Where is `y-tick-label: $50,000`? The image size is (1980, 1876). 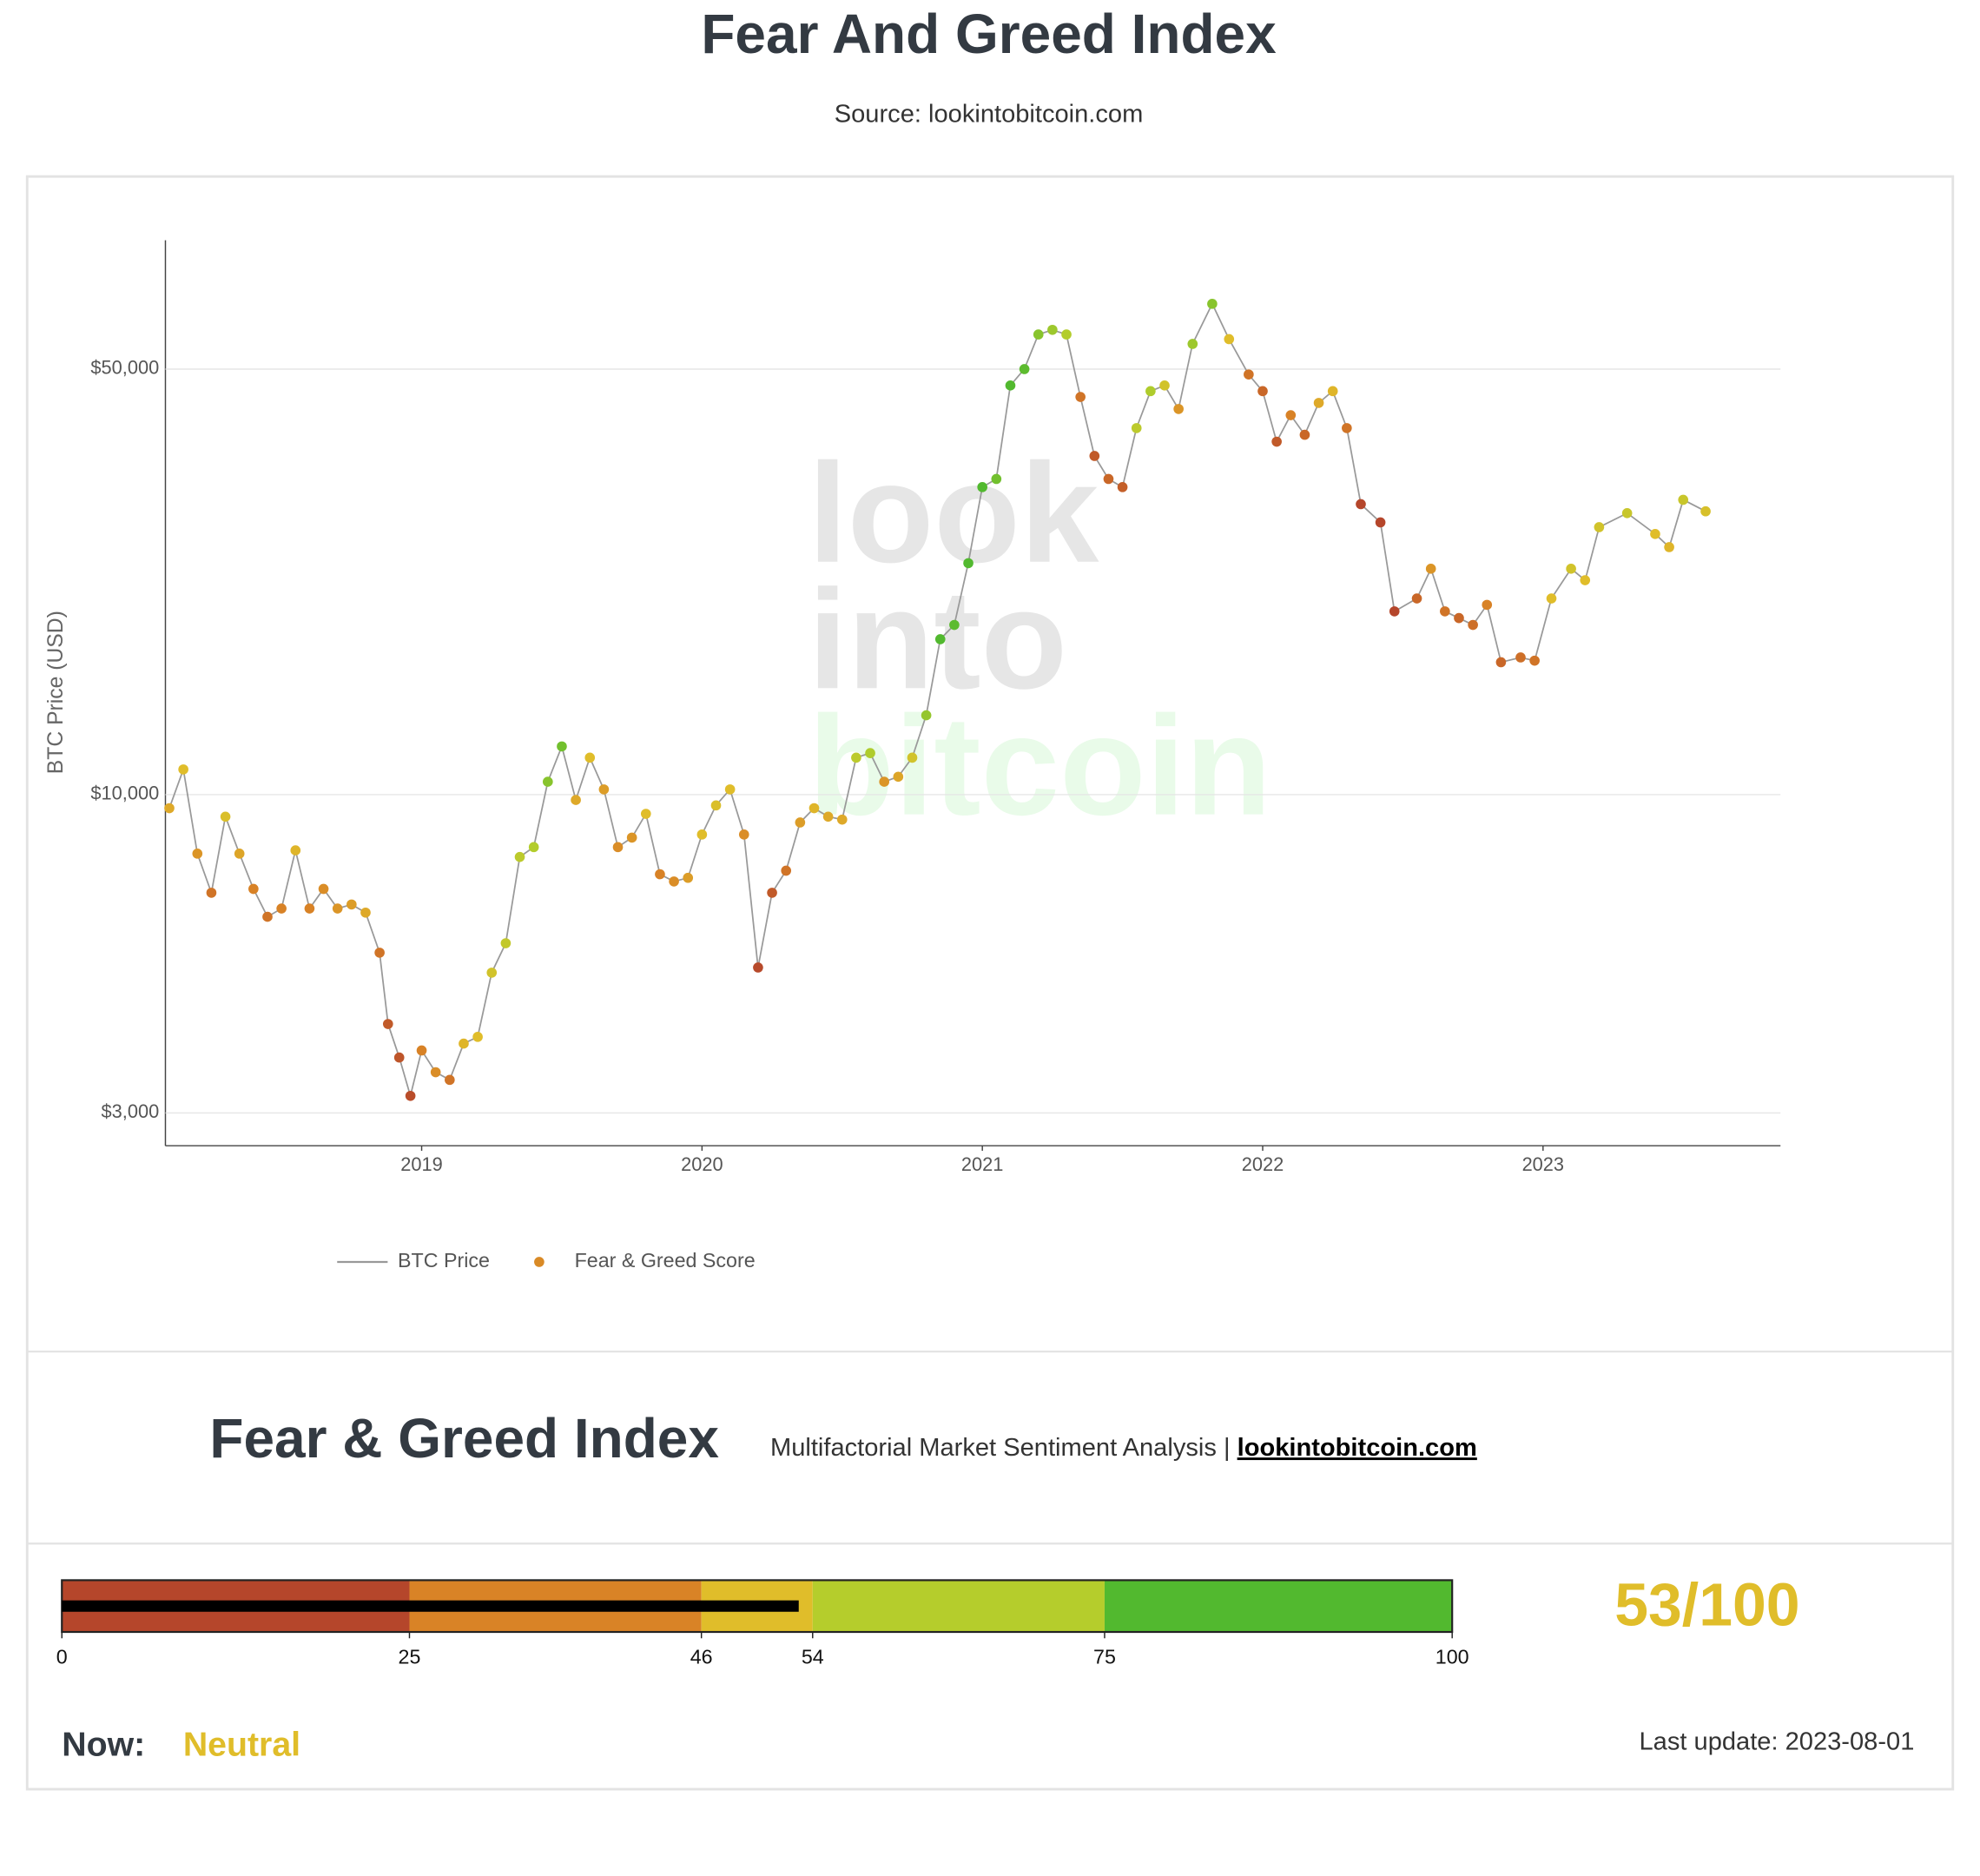 y-tick-label: $50,000 is located at coordinates (125, 368).